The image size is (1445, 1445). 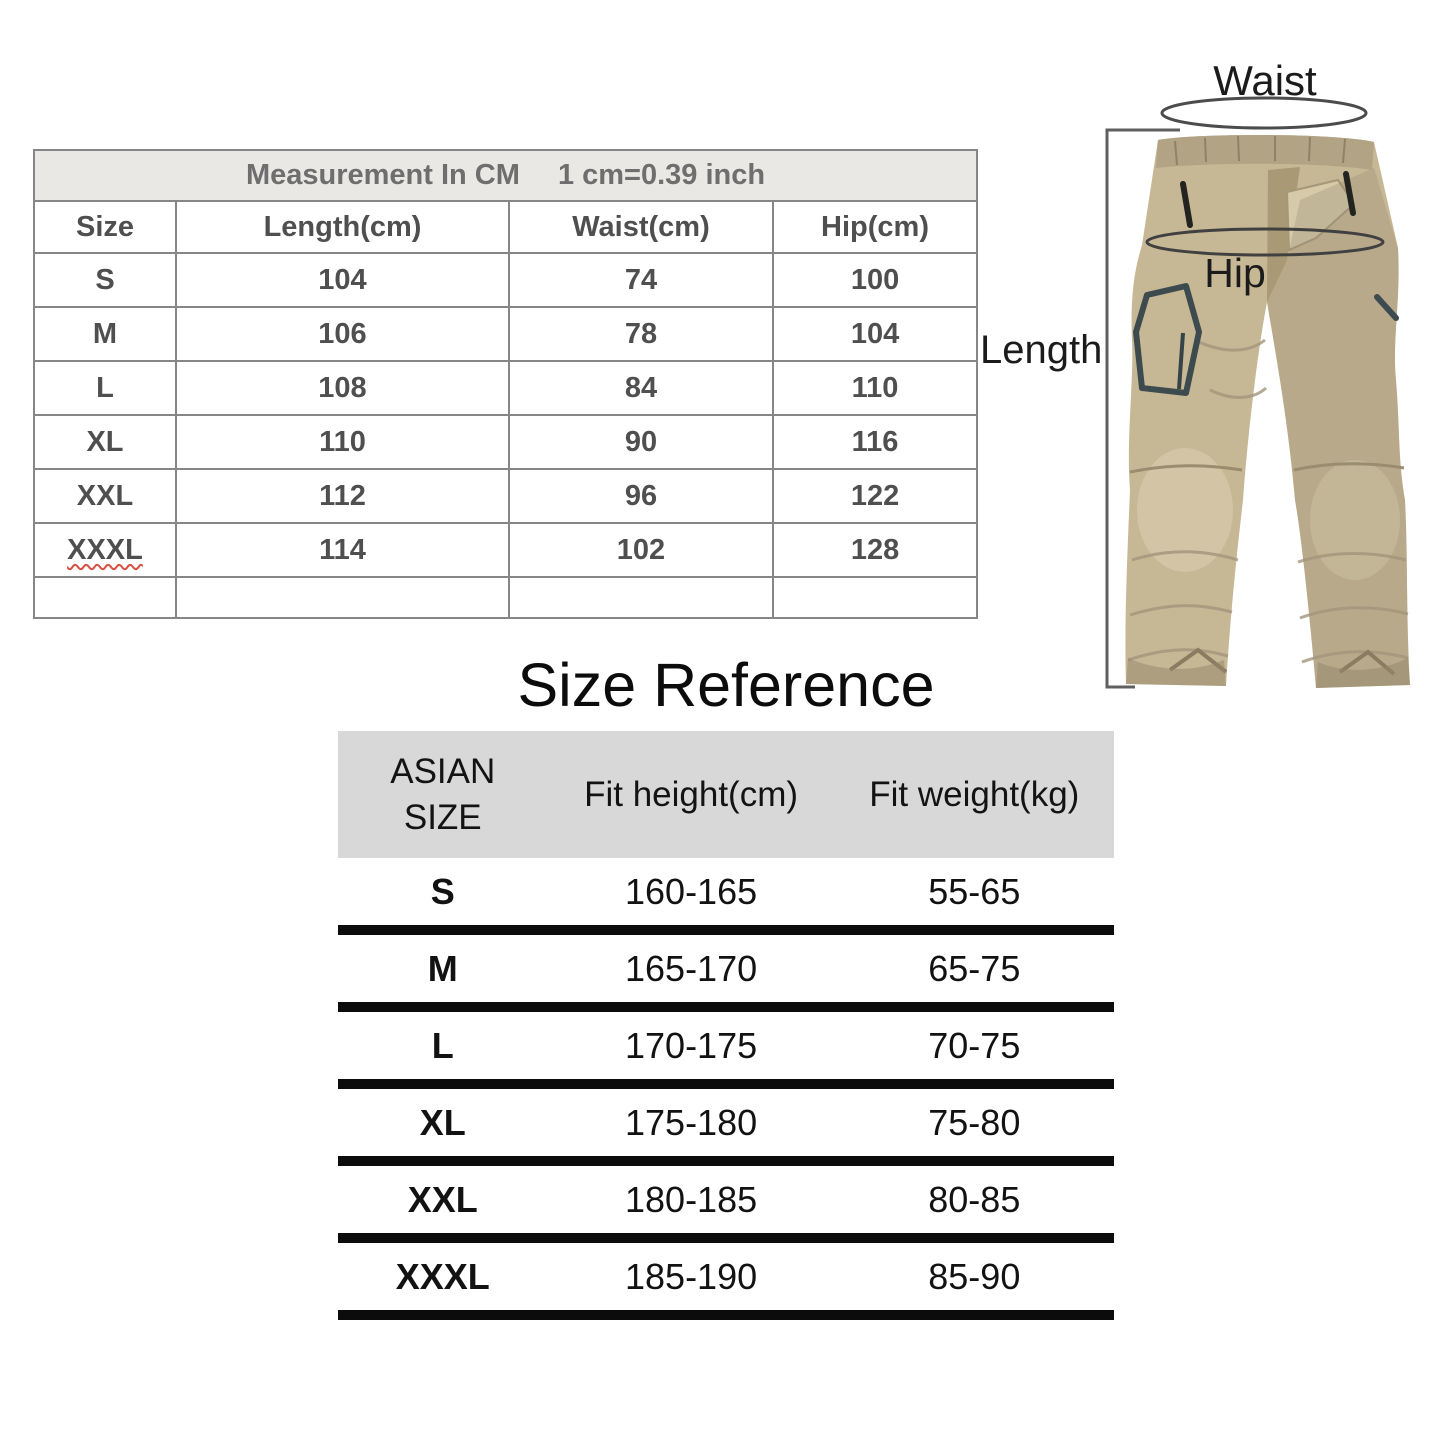 What do you see at coordinates (875, 442) in the screenshot?
I see `cell-hip: 116` at bounding box center [875, 442].